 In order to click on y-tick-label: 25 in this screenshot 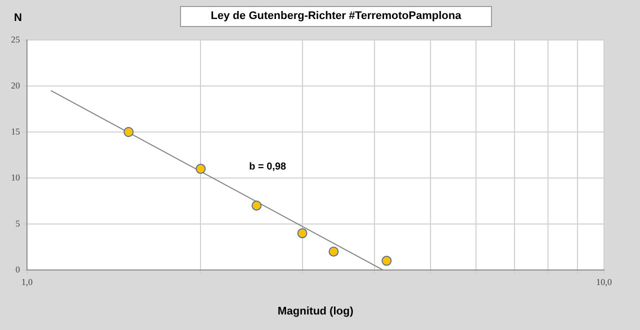, I will do `click(15, 39)`.